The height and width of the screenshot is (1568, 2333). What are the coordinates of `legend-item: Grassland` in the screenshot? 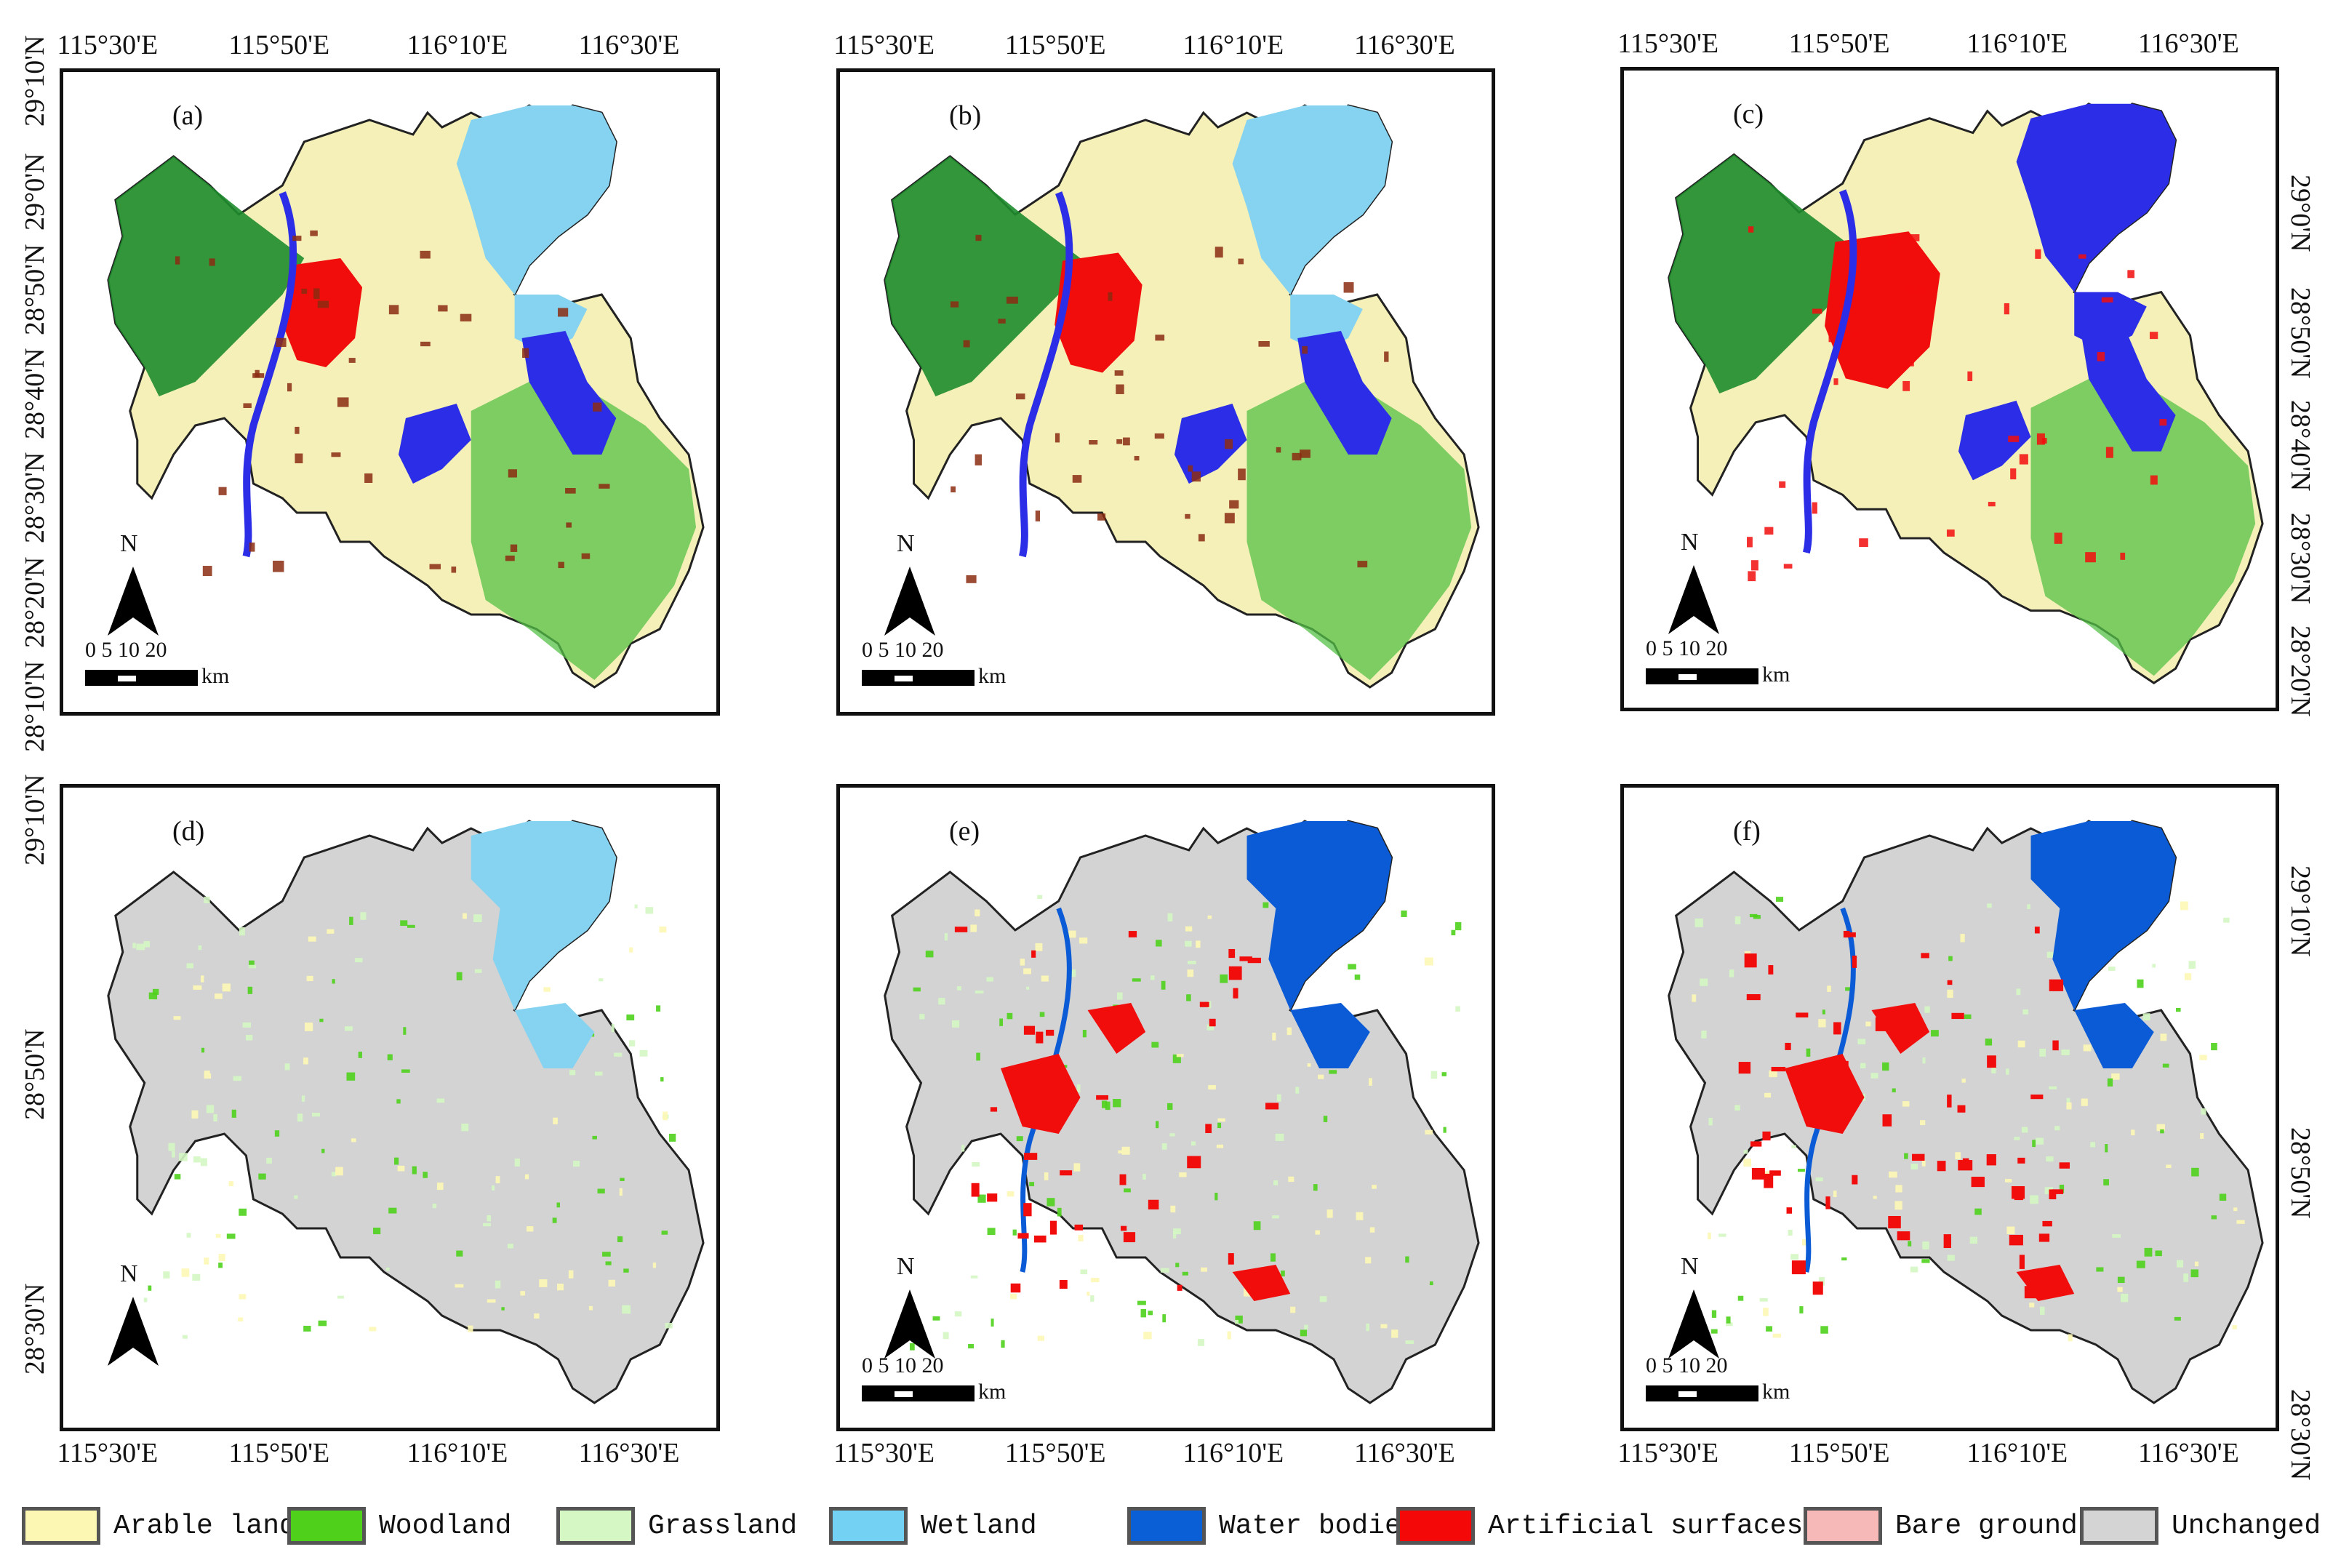 It's located at (676, 1526).